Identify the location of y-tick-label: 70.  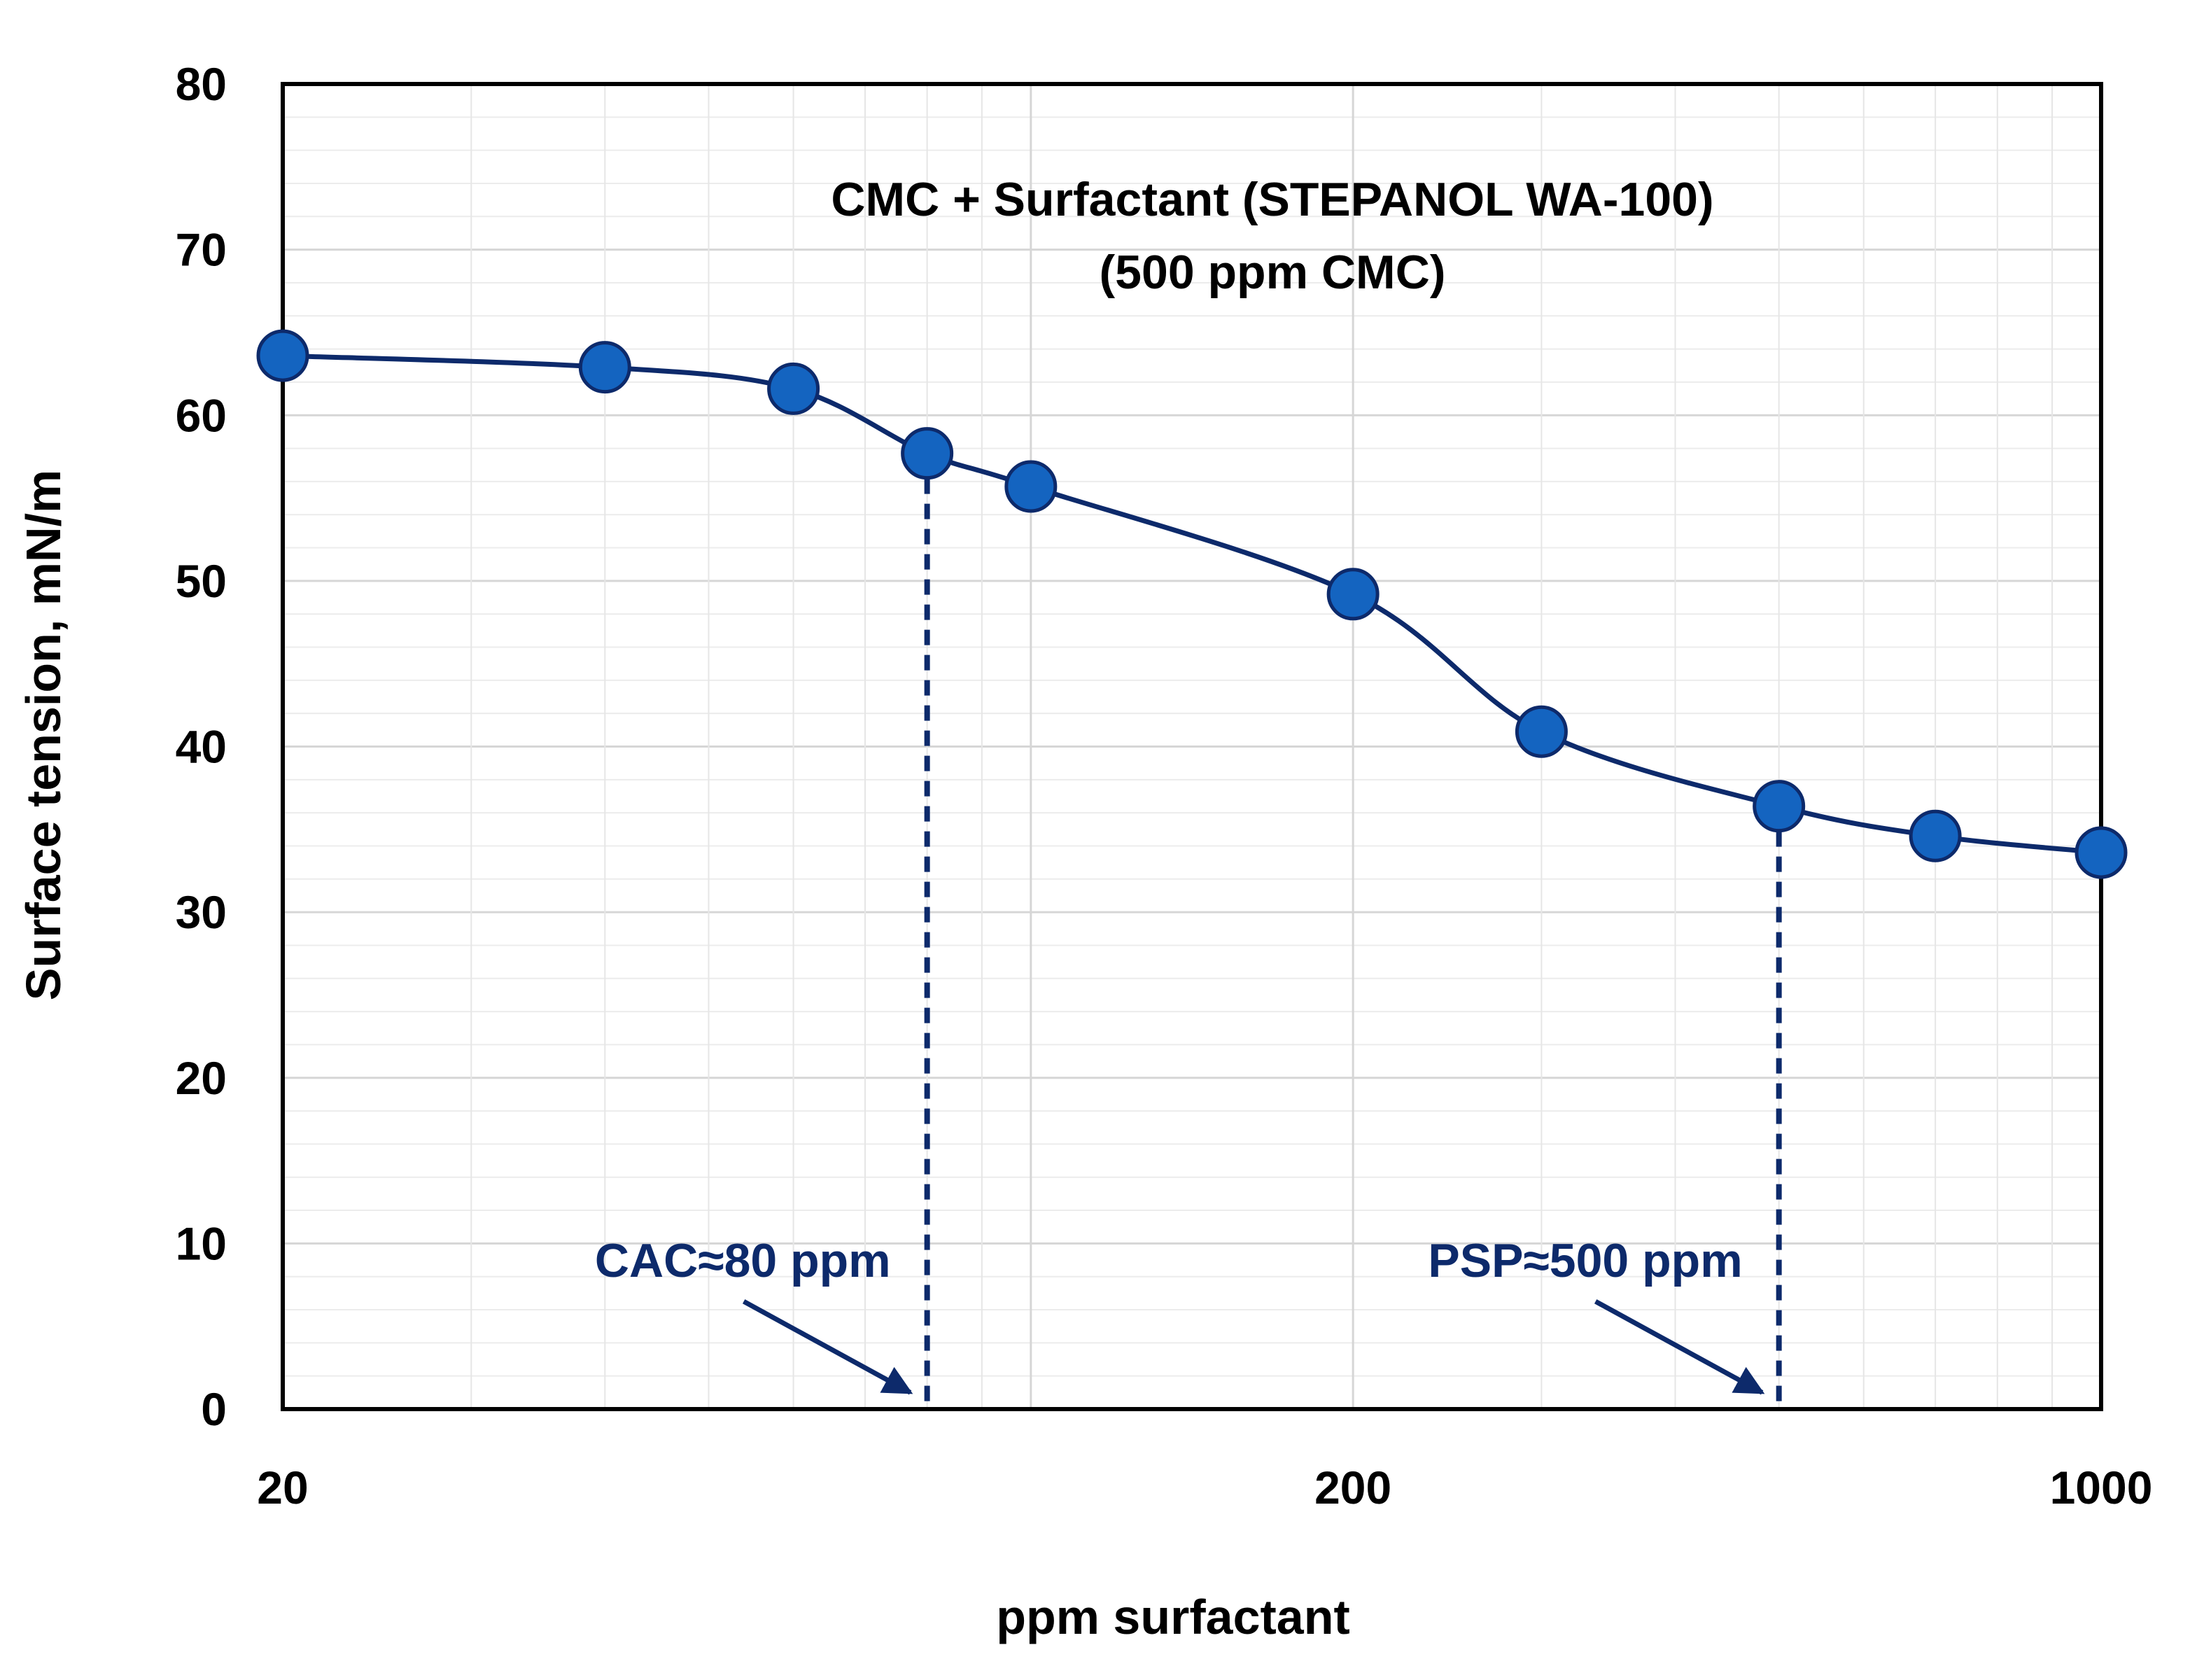
(201, 250).